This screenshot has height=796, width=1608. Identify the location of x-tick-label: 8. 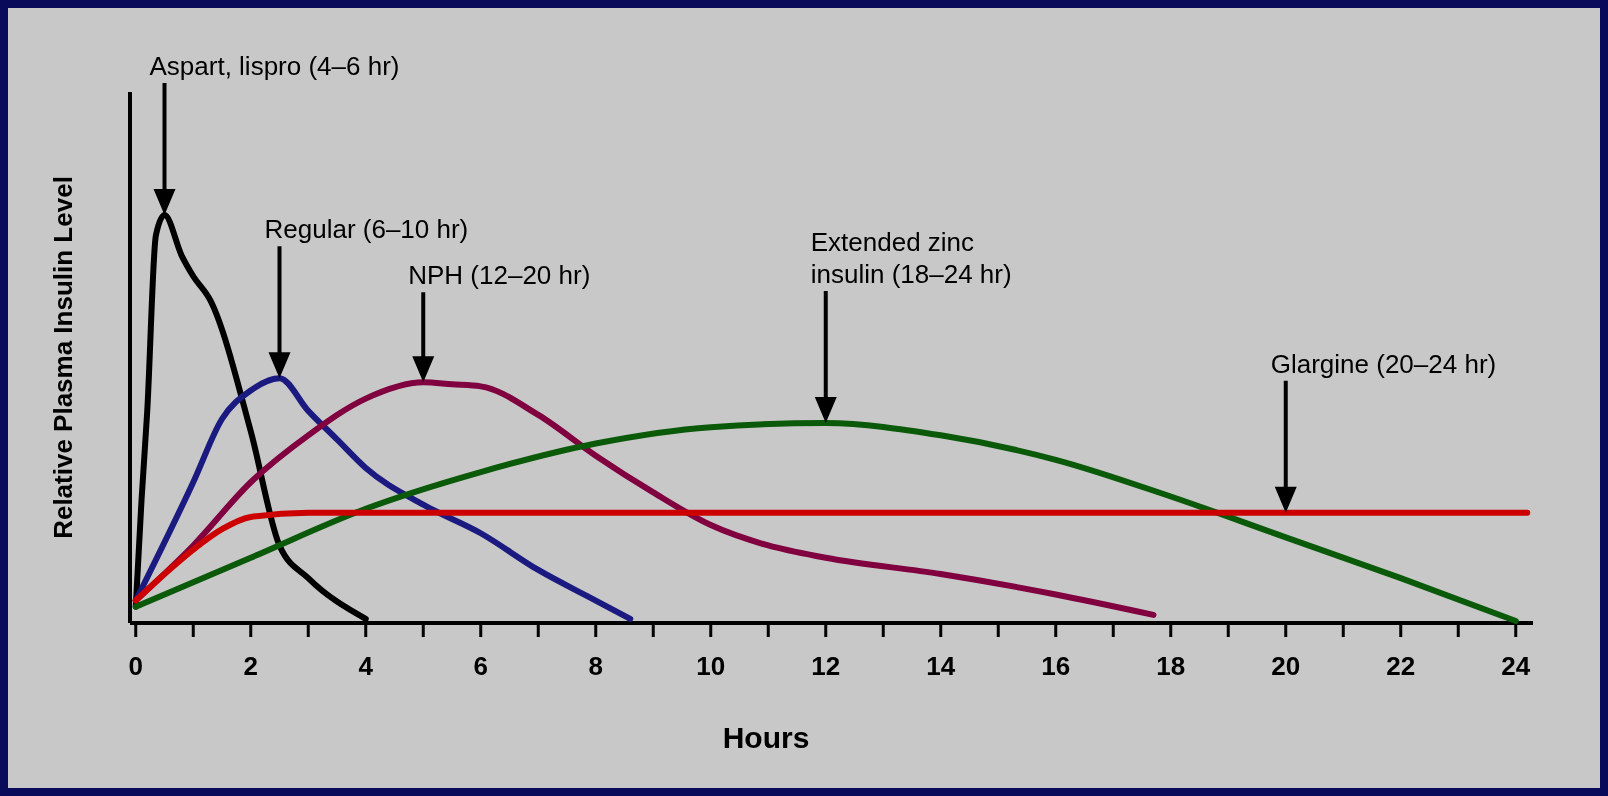
(595, 666).